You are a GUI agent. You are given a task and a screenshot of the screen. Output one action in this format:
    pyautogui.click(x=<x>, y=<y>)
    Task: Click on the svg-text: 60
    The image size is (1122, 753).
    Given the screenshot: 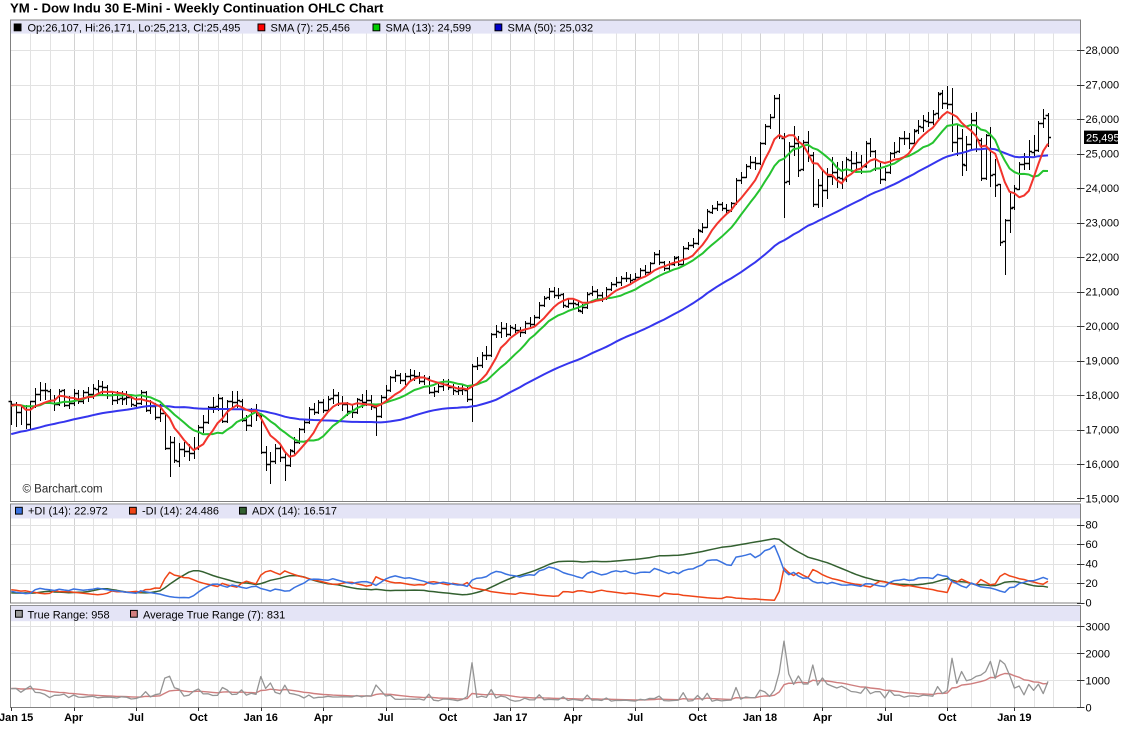 What is the action you would take?
    pyautogui.click(x=1092, y=545)
    